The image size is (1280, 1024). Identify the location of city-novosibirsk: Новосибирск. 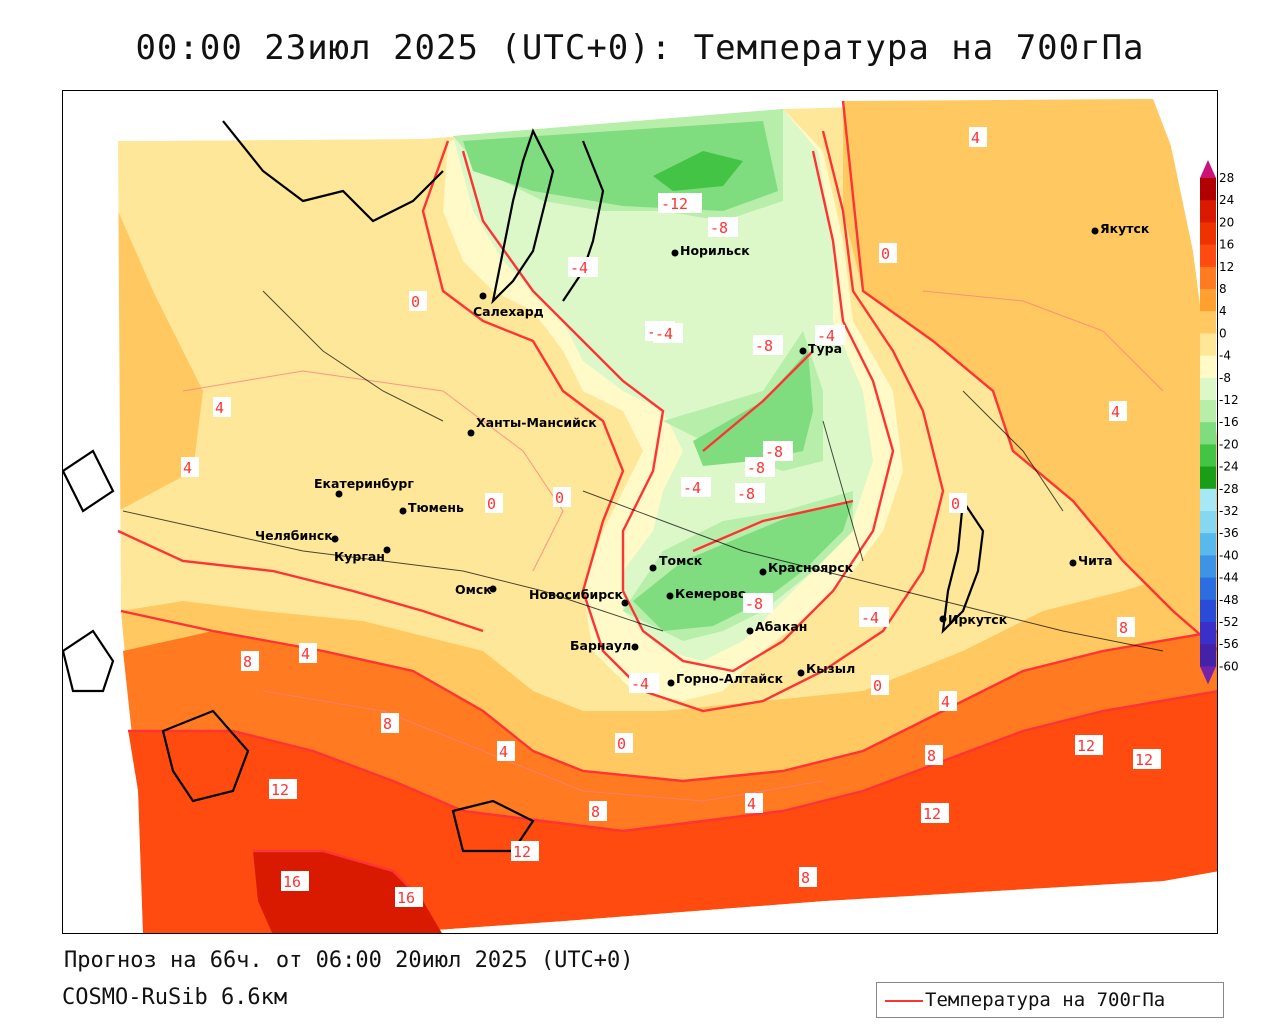
(579, 597).